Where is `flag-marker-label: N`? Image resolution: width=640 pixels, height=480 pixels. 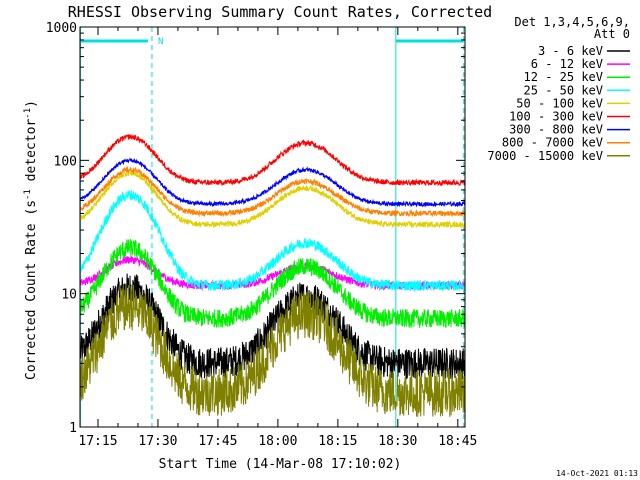 flag-marker-label: N is located at coordinates (160, 42).